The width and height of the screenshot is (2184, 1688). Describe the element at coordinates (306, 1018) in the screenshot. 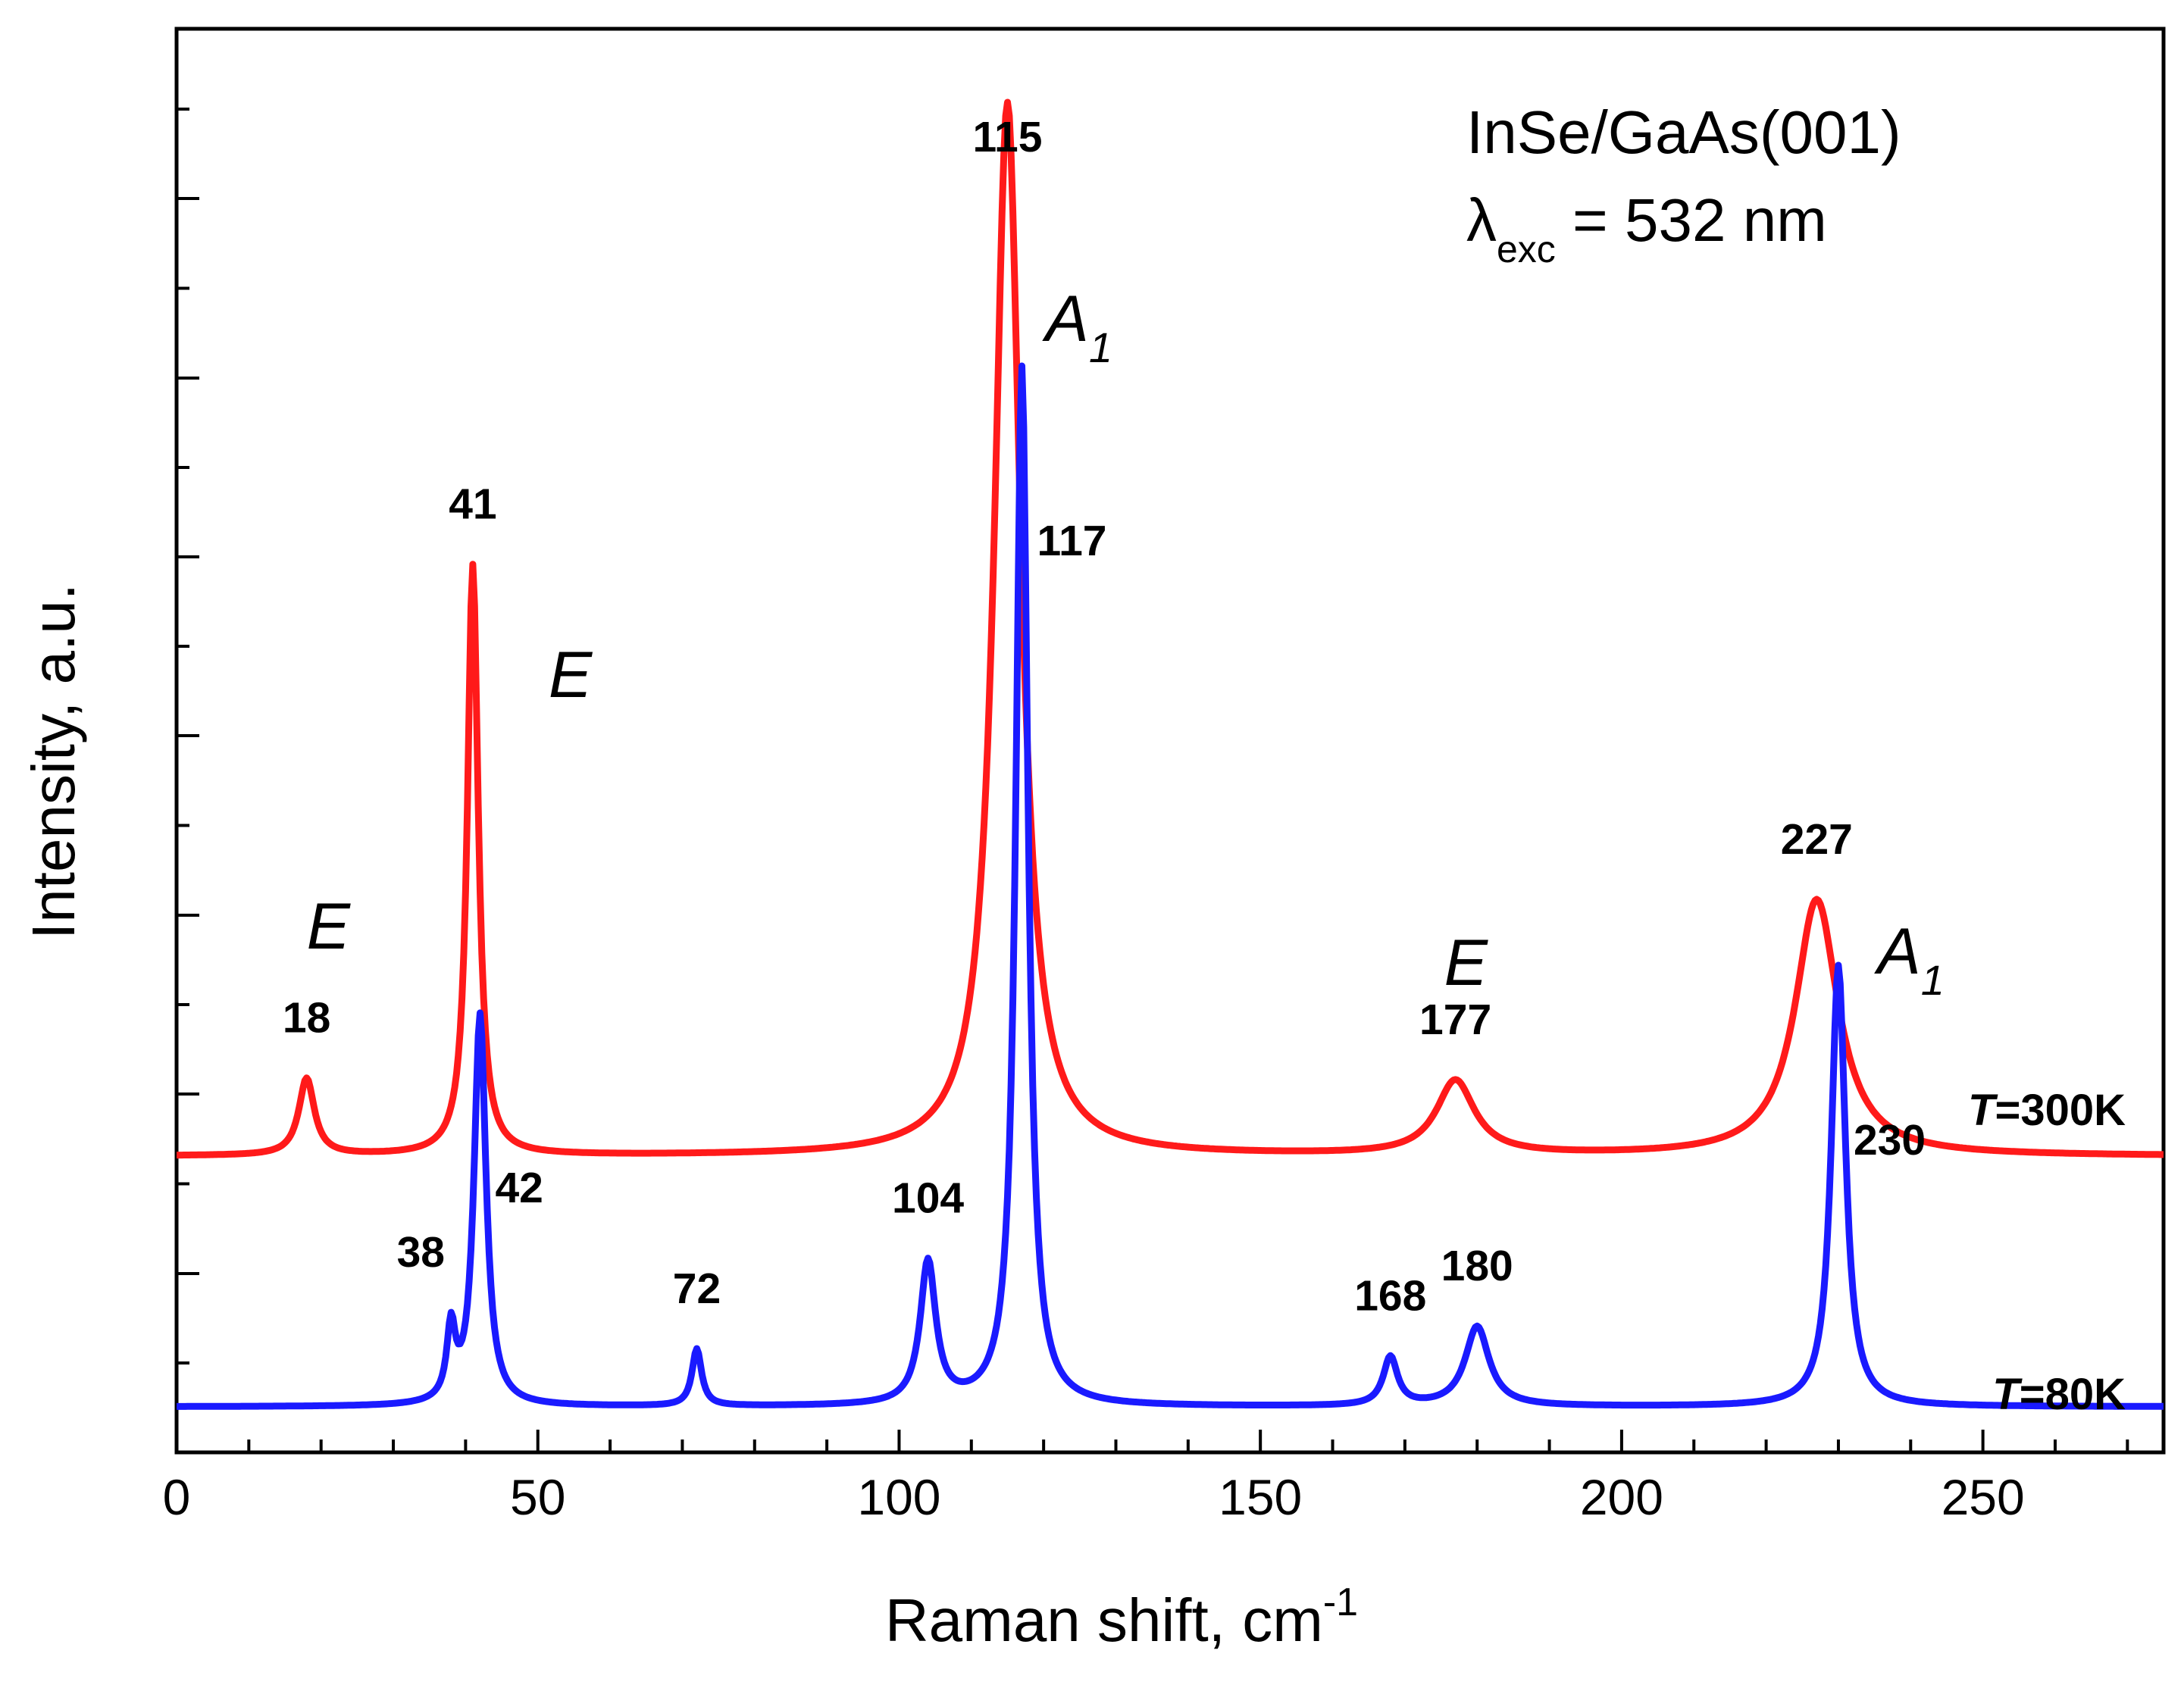

I see `peak-label: 18` at that location.